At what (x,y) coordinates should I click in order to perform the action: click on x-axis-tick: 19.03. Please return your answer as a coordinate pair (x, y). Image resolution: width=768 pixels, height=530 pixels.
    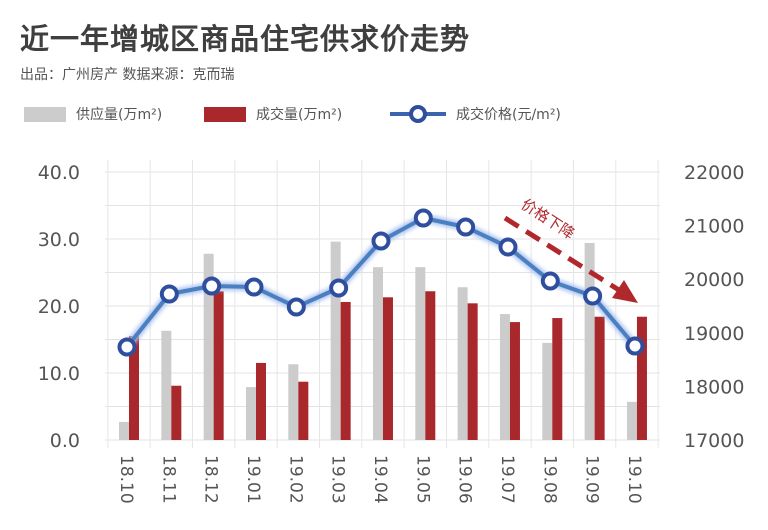
    Looking at the image, I should click on (338, 479).